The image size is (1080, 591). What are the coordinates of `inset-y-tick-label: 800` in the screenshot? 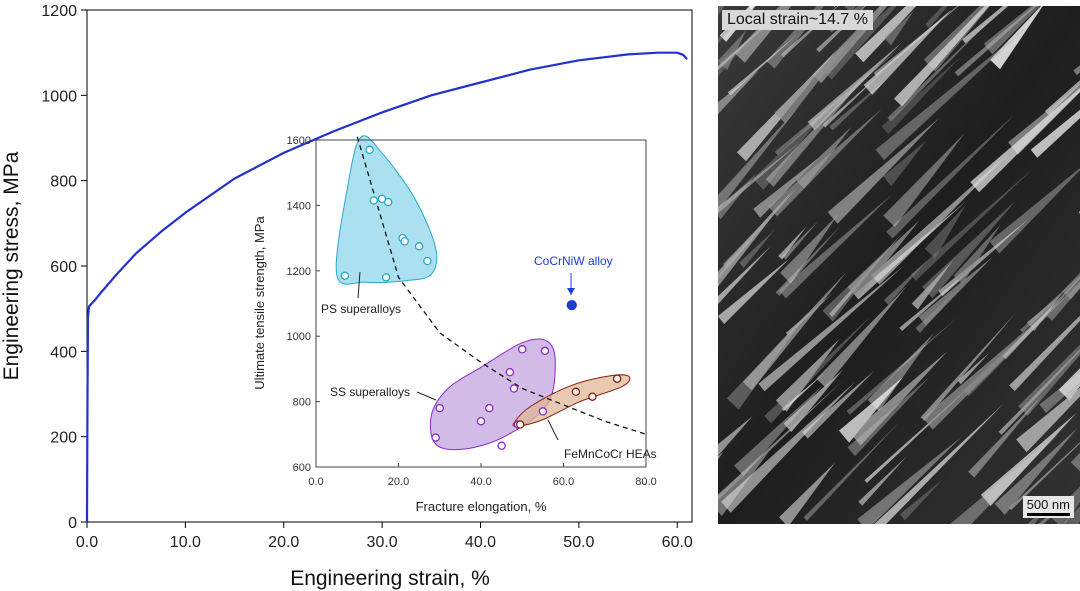 It's located at (302, 403).